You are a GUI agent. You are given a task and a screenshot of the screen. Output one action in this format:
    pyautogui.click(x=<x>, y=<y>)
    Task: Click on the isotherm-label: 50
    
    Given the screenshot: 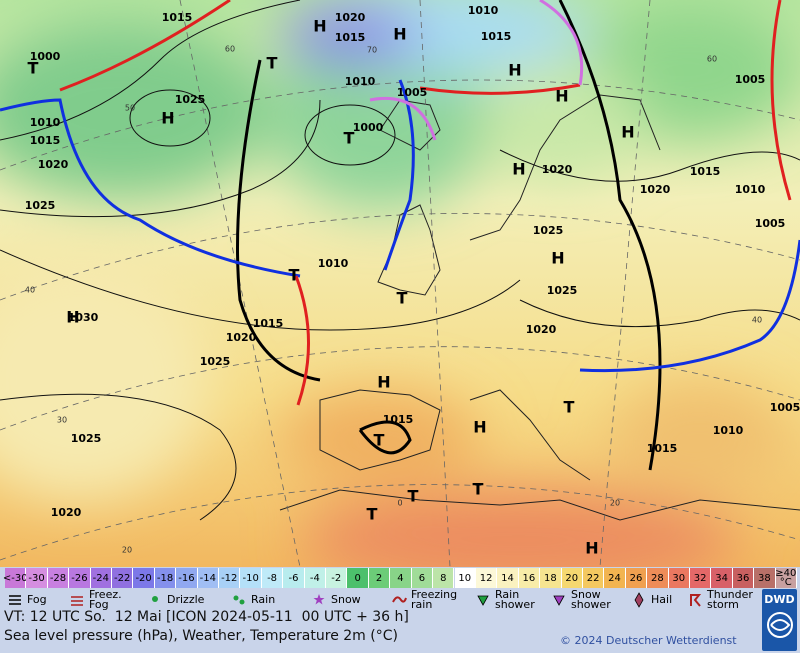 What is the action you would take?
    pyautogui.click(x=130, y=108)
    